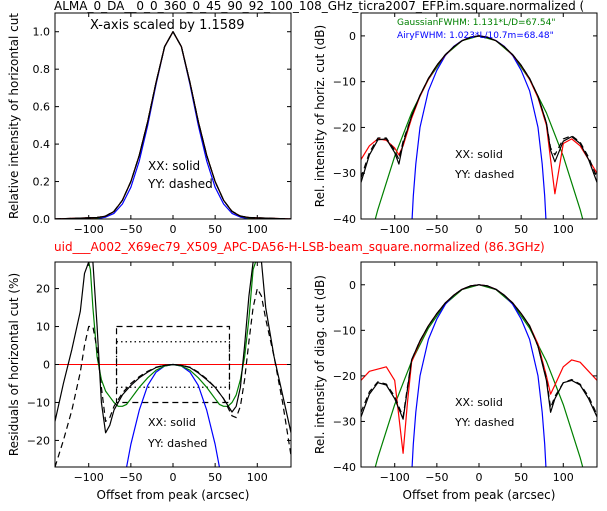 This screenshot has height=511, width=607. Describe the element at coordinates (42, 182) in the screenshot. I see `y-tick-label: 0.2` at that location.